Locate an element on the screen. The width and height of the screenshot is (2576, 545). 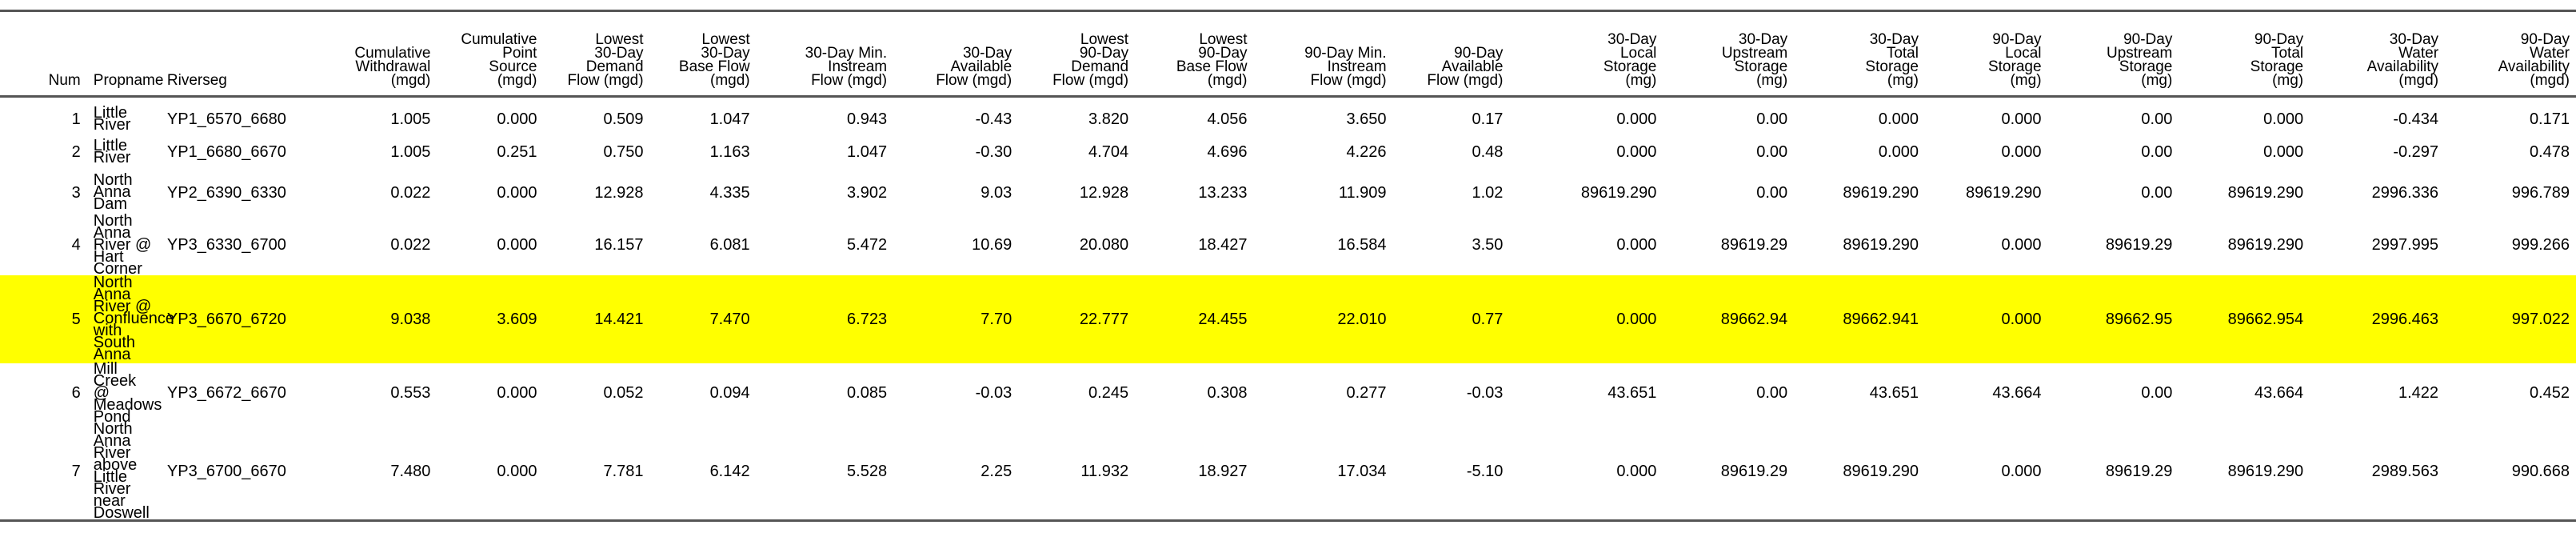
column-header-label: 90-Day Upstream Storage (mg) is located at coordinates (2139, 60).